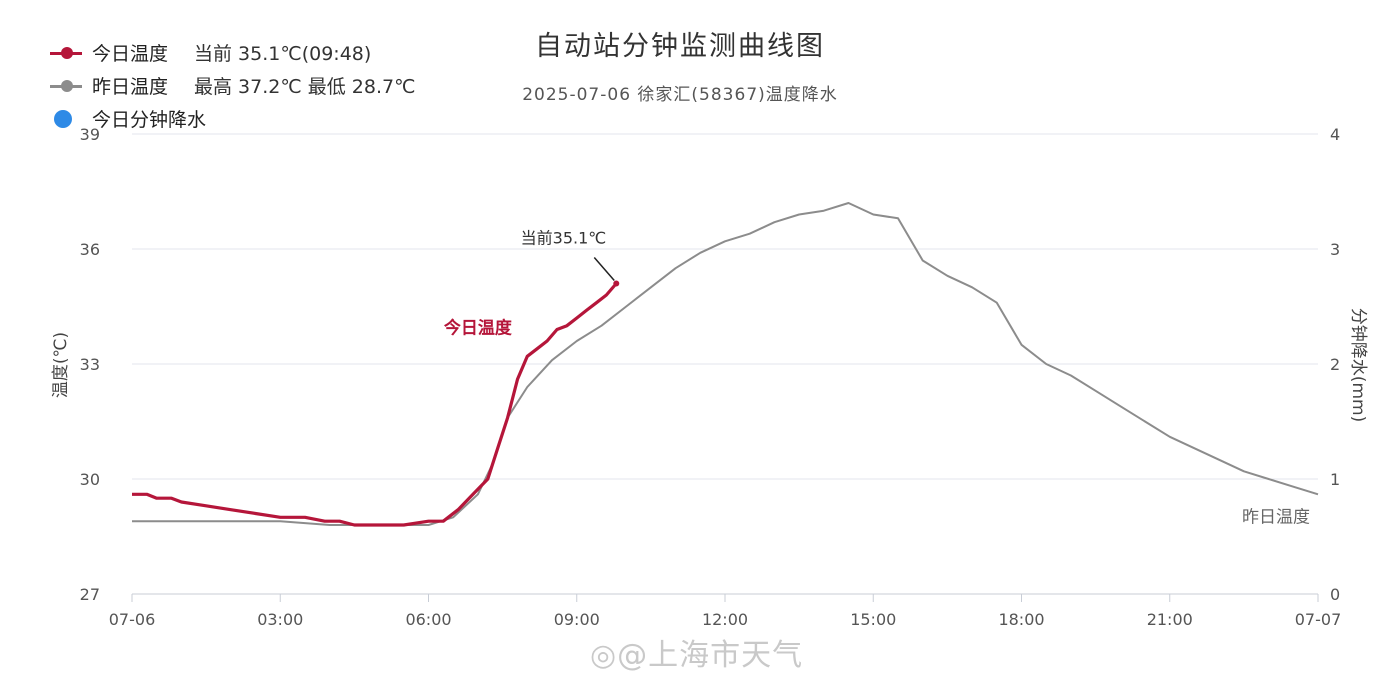  Describe the element at coordinates (283, 54) in the screenshot. I see `legend-extra: 当前 35.1℃(09:48)` at that location.